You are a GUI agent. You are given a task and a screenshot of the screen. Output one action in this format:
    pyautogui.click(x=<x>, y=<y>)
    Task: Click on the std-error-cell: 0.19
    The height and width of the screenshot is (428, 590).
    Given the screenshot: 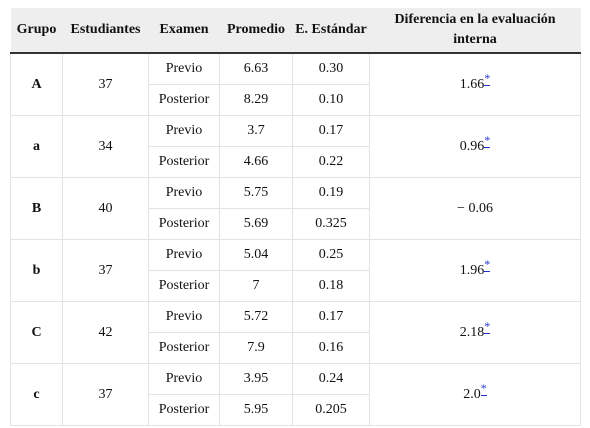 What is the action you would take?
    pyautogui.click(x=331, y=193)
    